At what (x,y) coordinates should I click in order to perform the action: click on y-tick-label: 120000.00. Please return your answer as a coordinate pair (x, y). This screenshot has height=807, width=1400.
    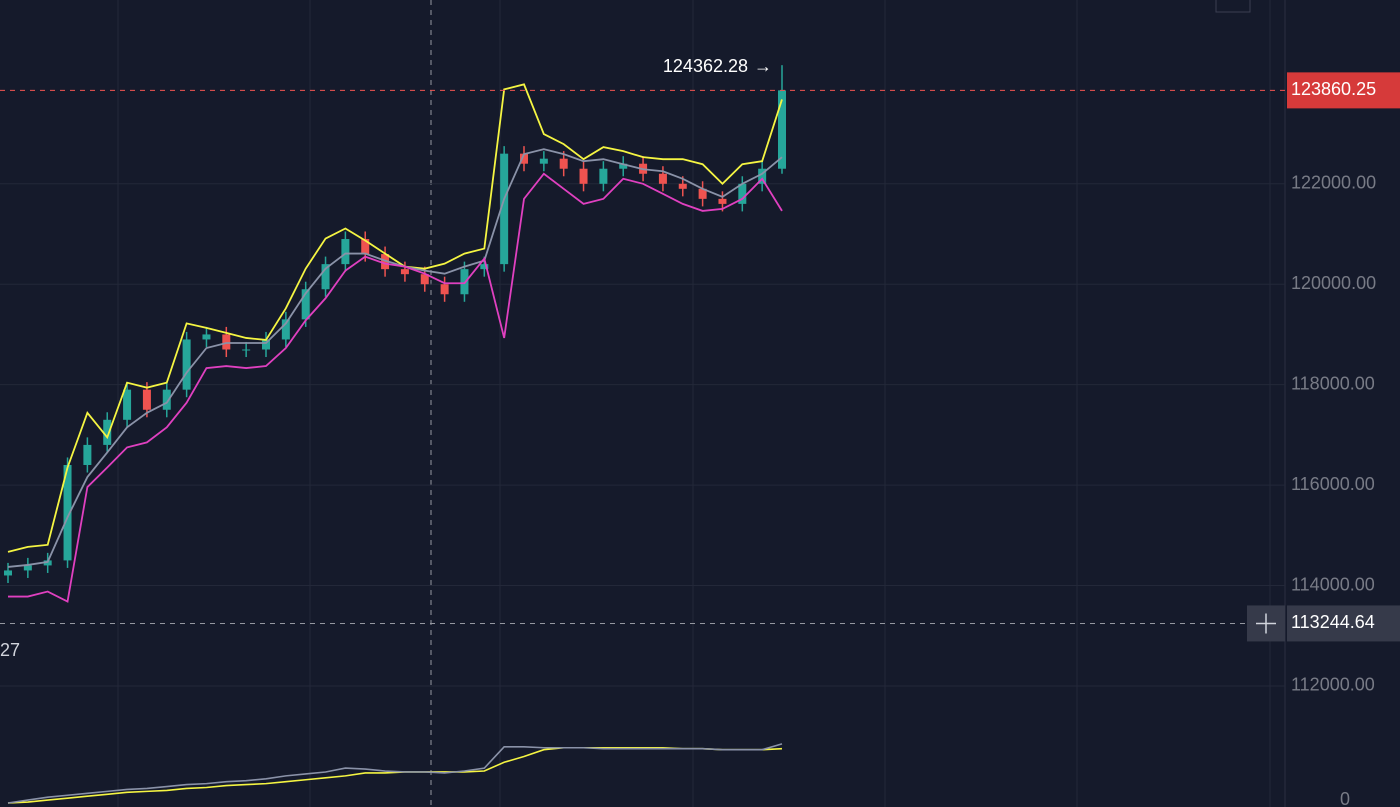
    Looking at the image, I should click on (1333, 283).